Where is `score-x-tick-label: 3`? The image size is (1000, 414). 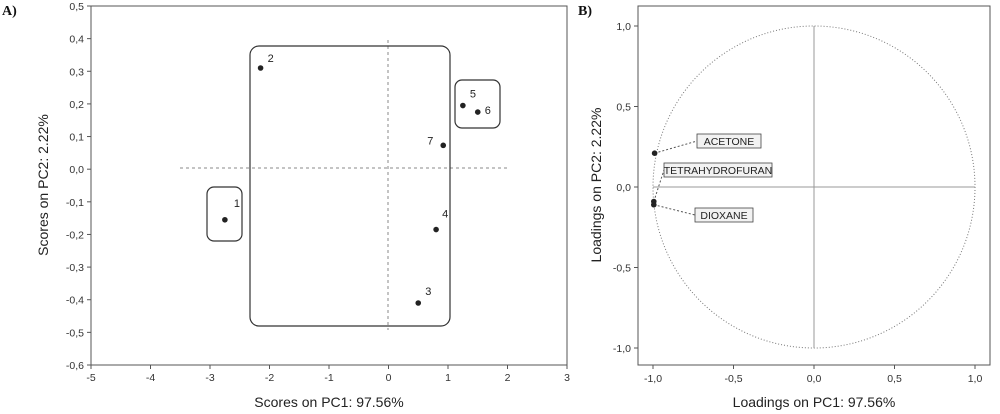 score-x-tick-label: 3 is located at coordinates (567, 378).